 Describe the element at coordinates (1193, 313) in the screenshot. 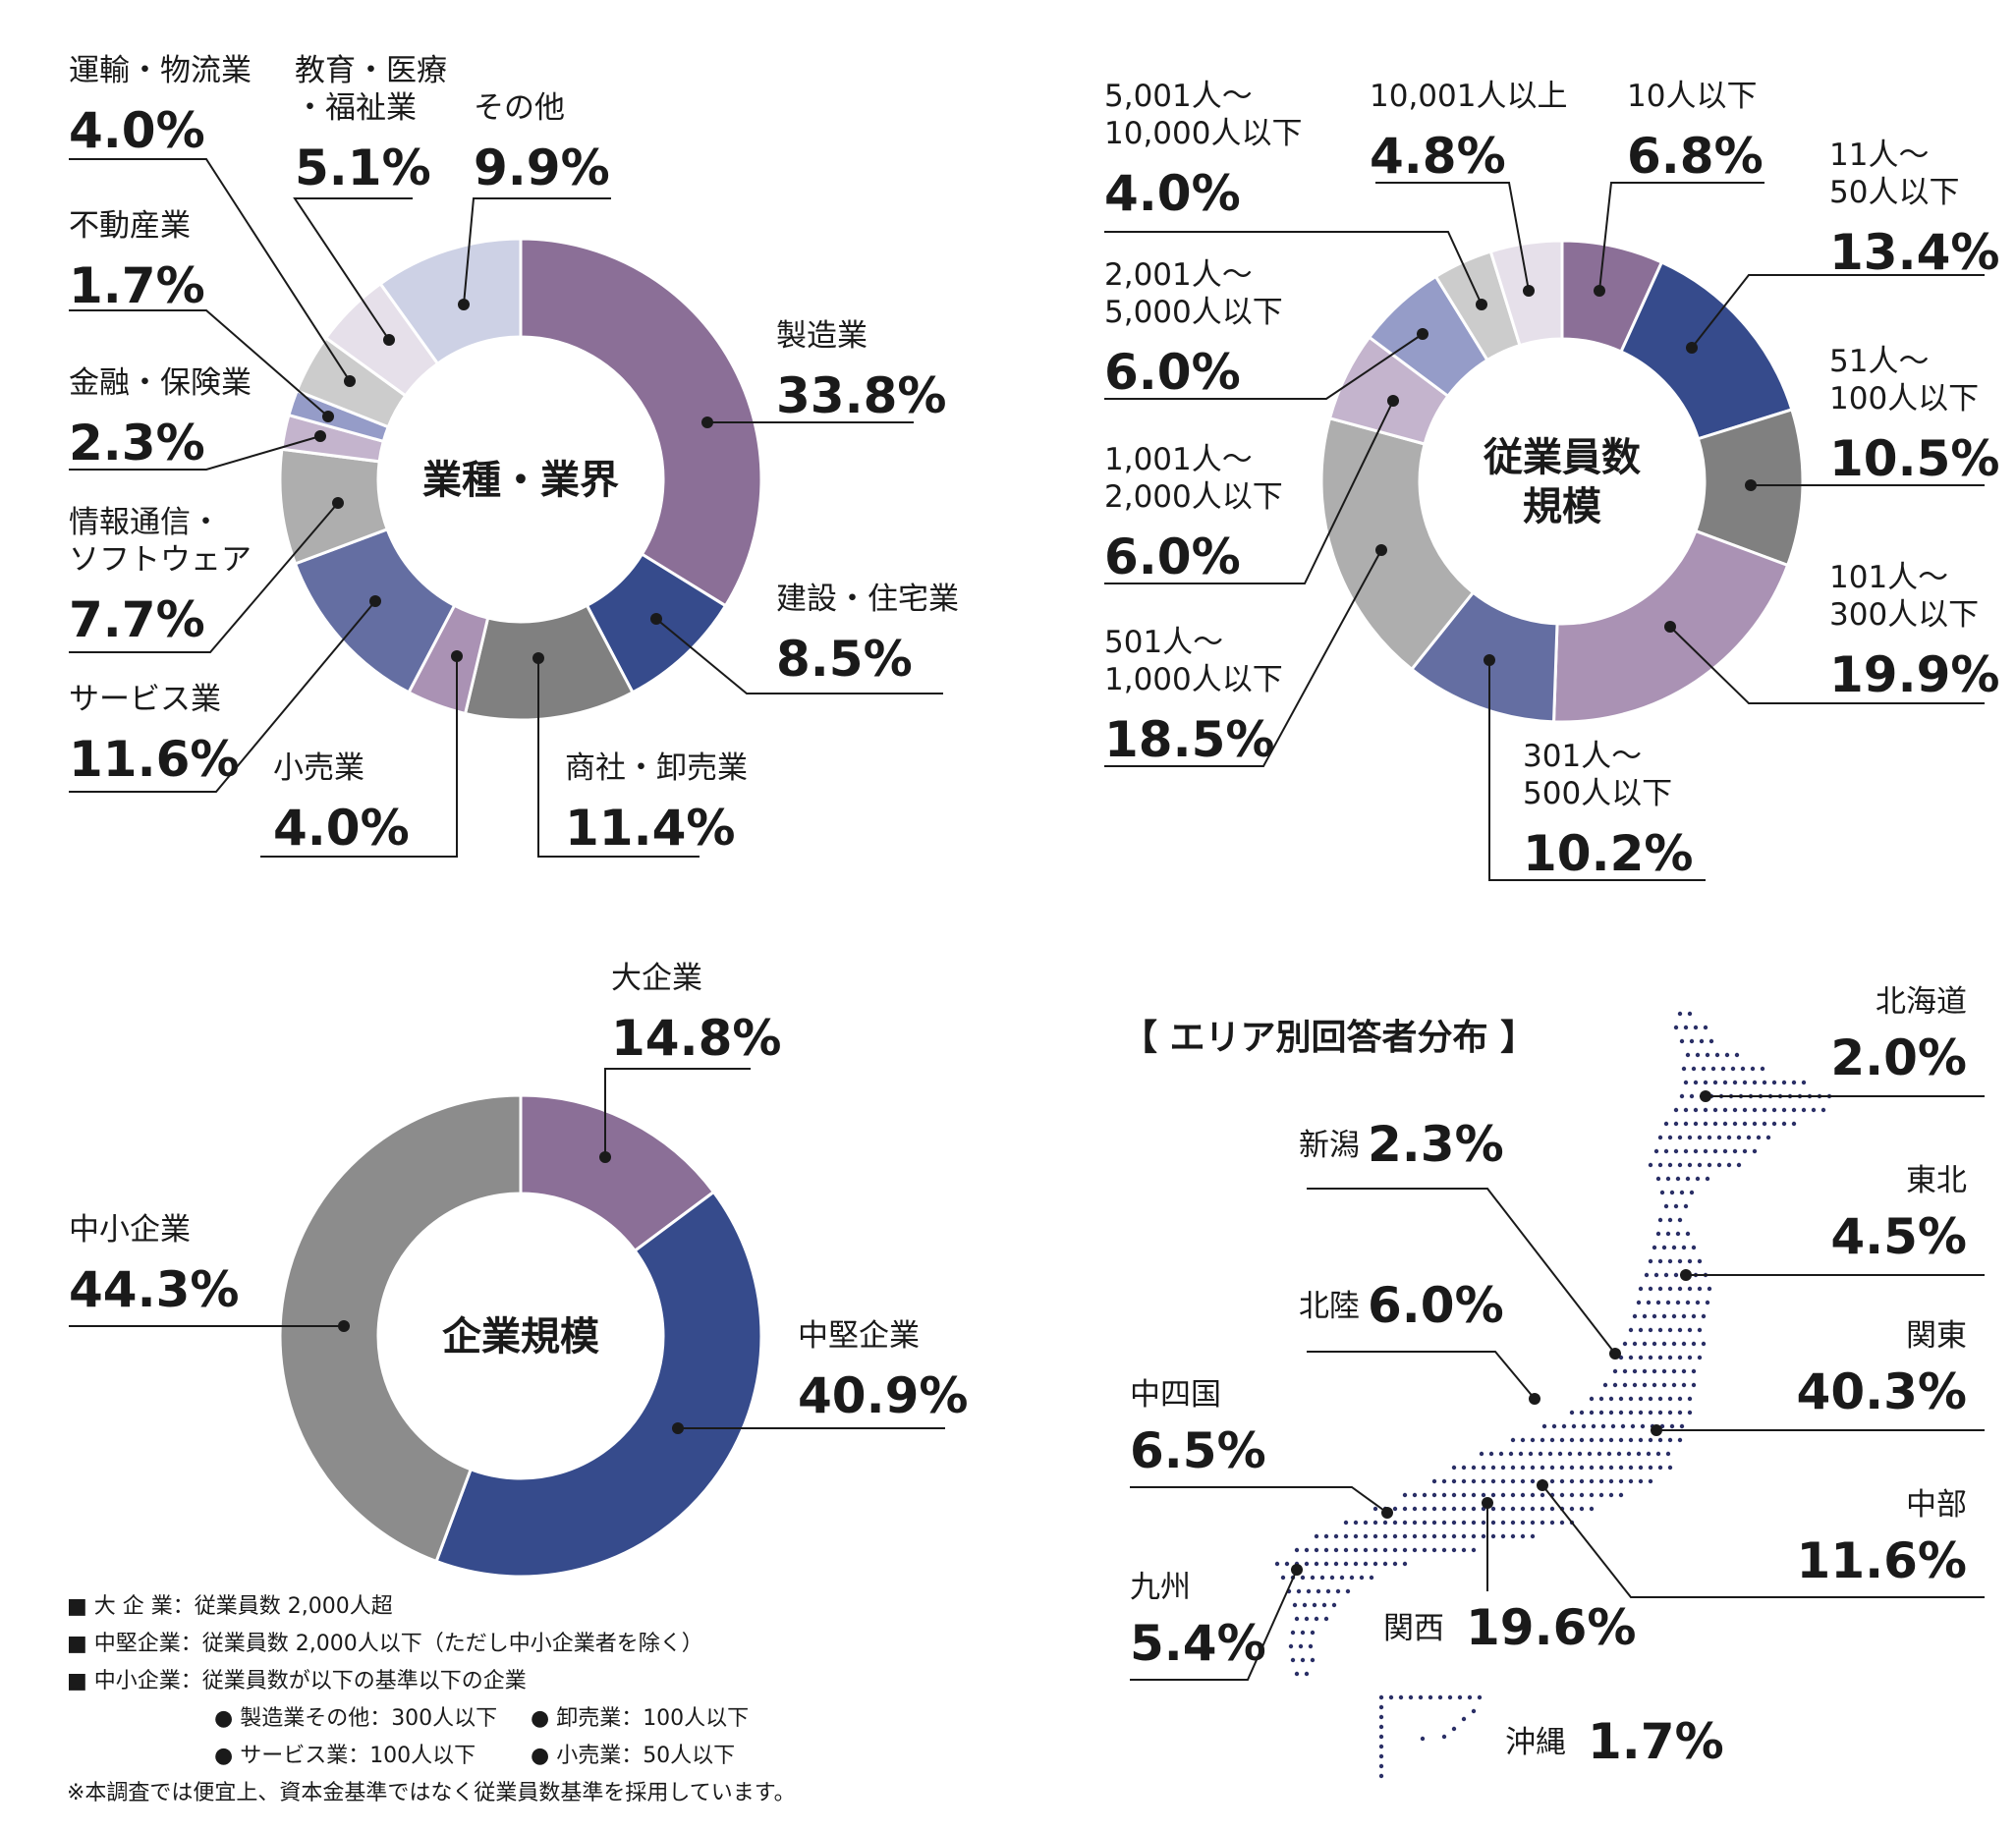

I see `slice-label: 5,000人以下` at that location.